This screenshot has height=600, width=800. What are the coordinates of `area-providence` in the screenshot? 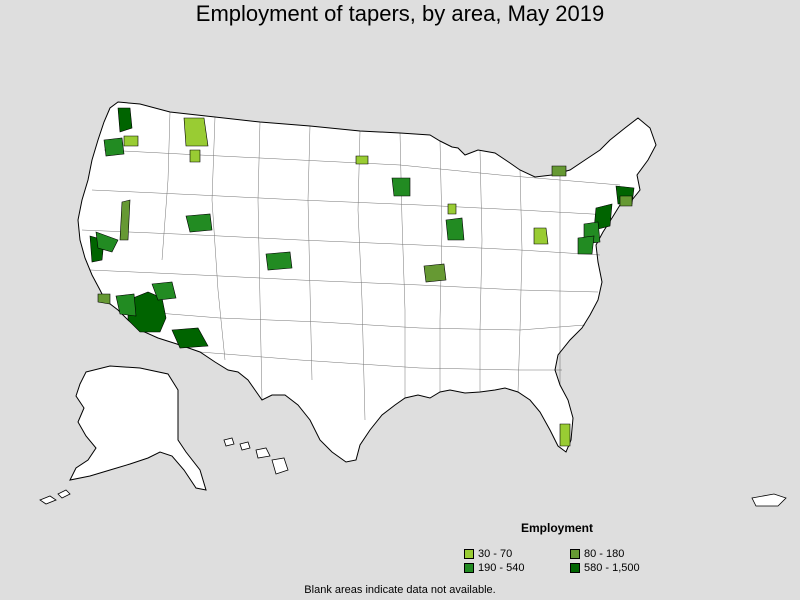 It's located at (626, 201).